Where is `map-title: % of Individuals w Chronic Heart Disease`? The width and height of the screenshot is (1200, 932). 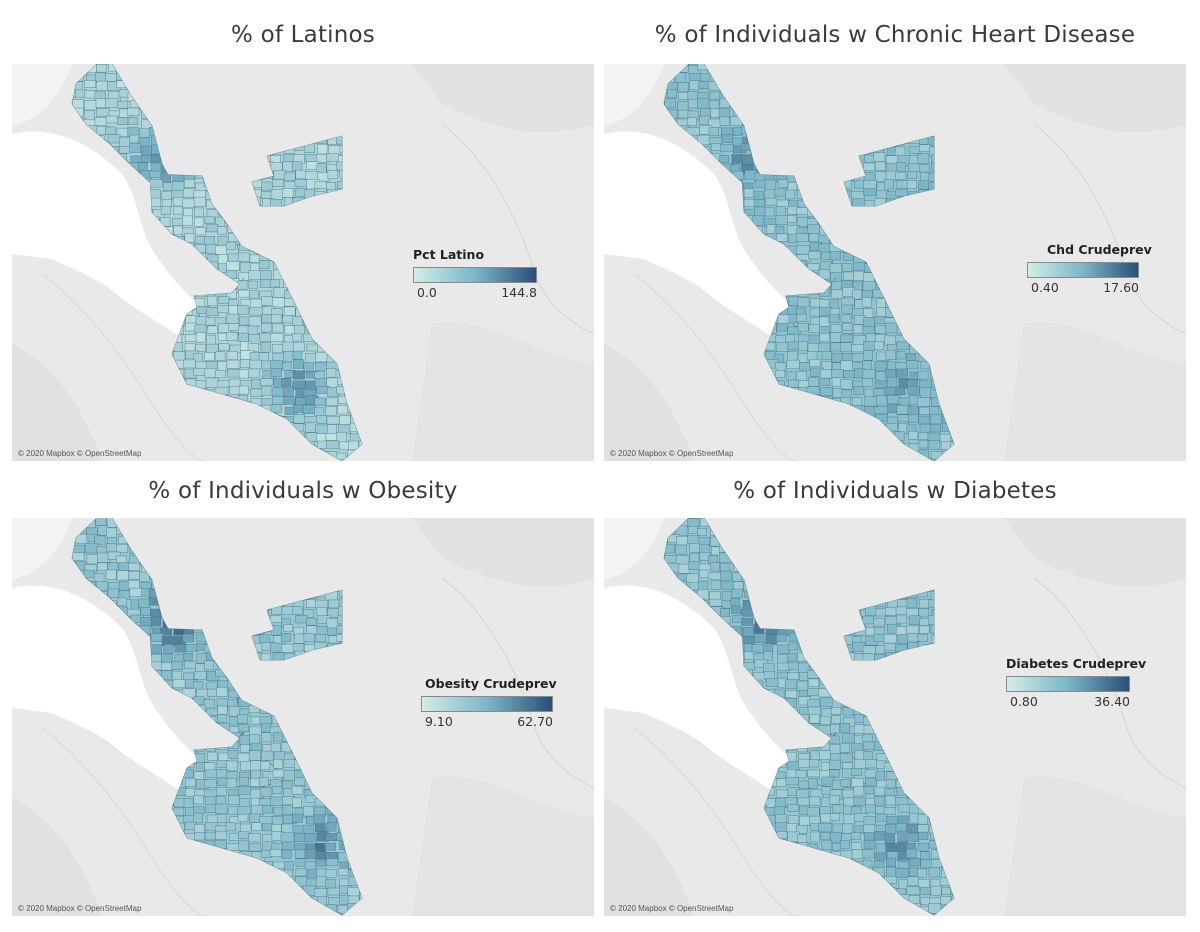 map-title: % of Individuals w Chronic Heart Disease is located at coordinates (895, 35).